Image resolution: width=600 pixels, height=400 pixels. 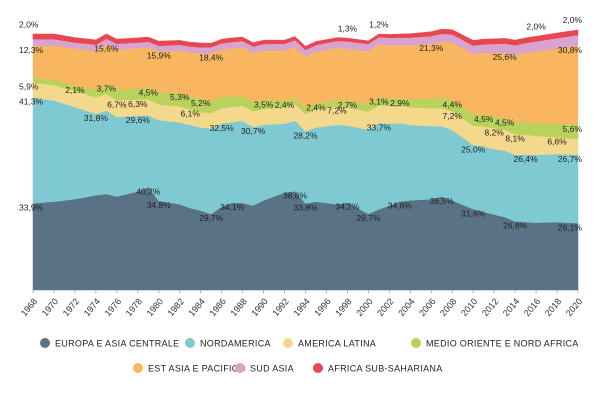 I want to click on legend-label: AFRICA SUB-SAHARIANA, so click(x=385, y=368).